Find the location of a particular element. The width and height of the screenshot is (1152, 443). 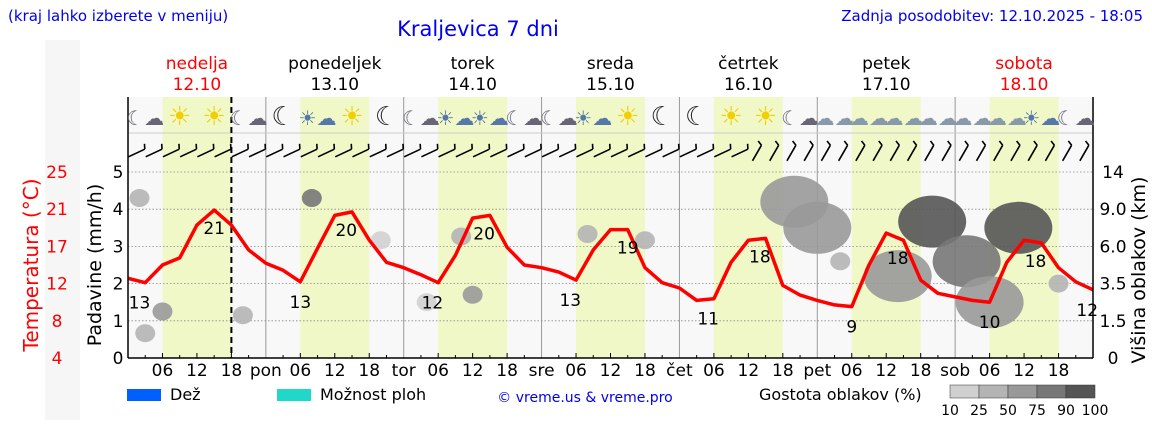

rain-legend-label: Dež is located at coordinates (185, 394).